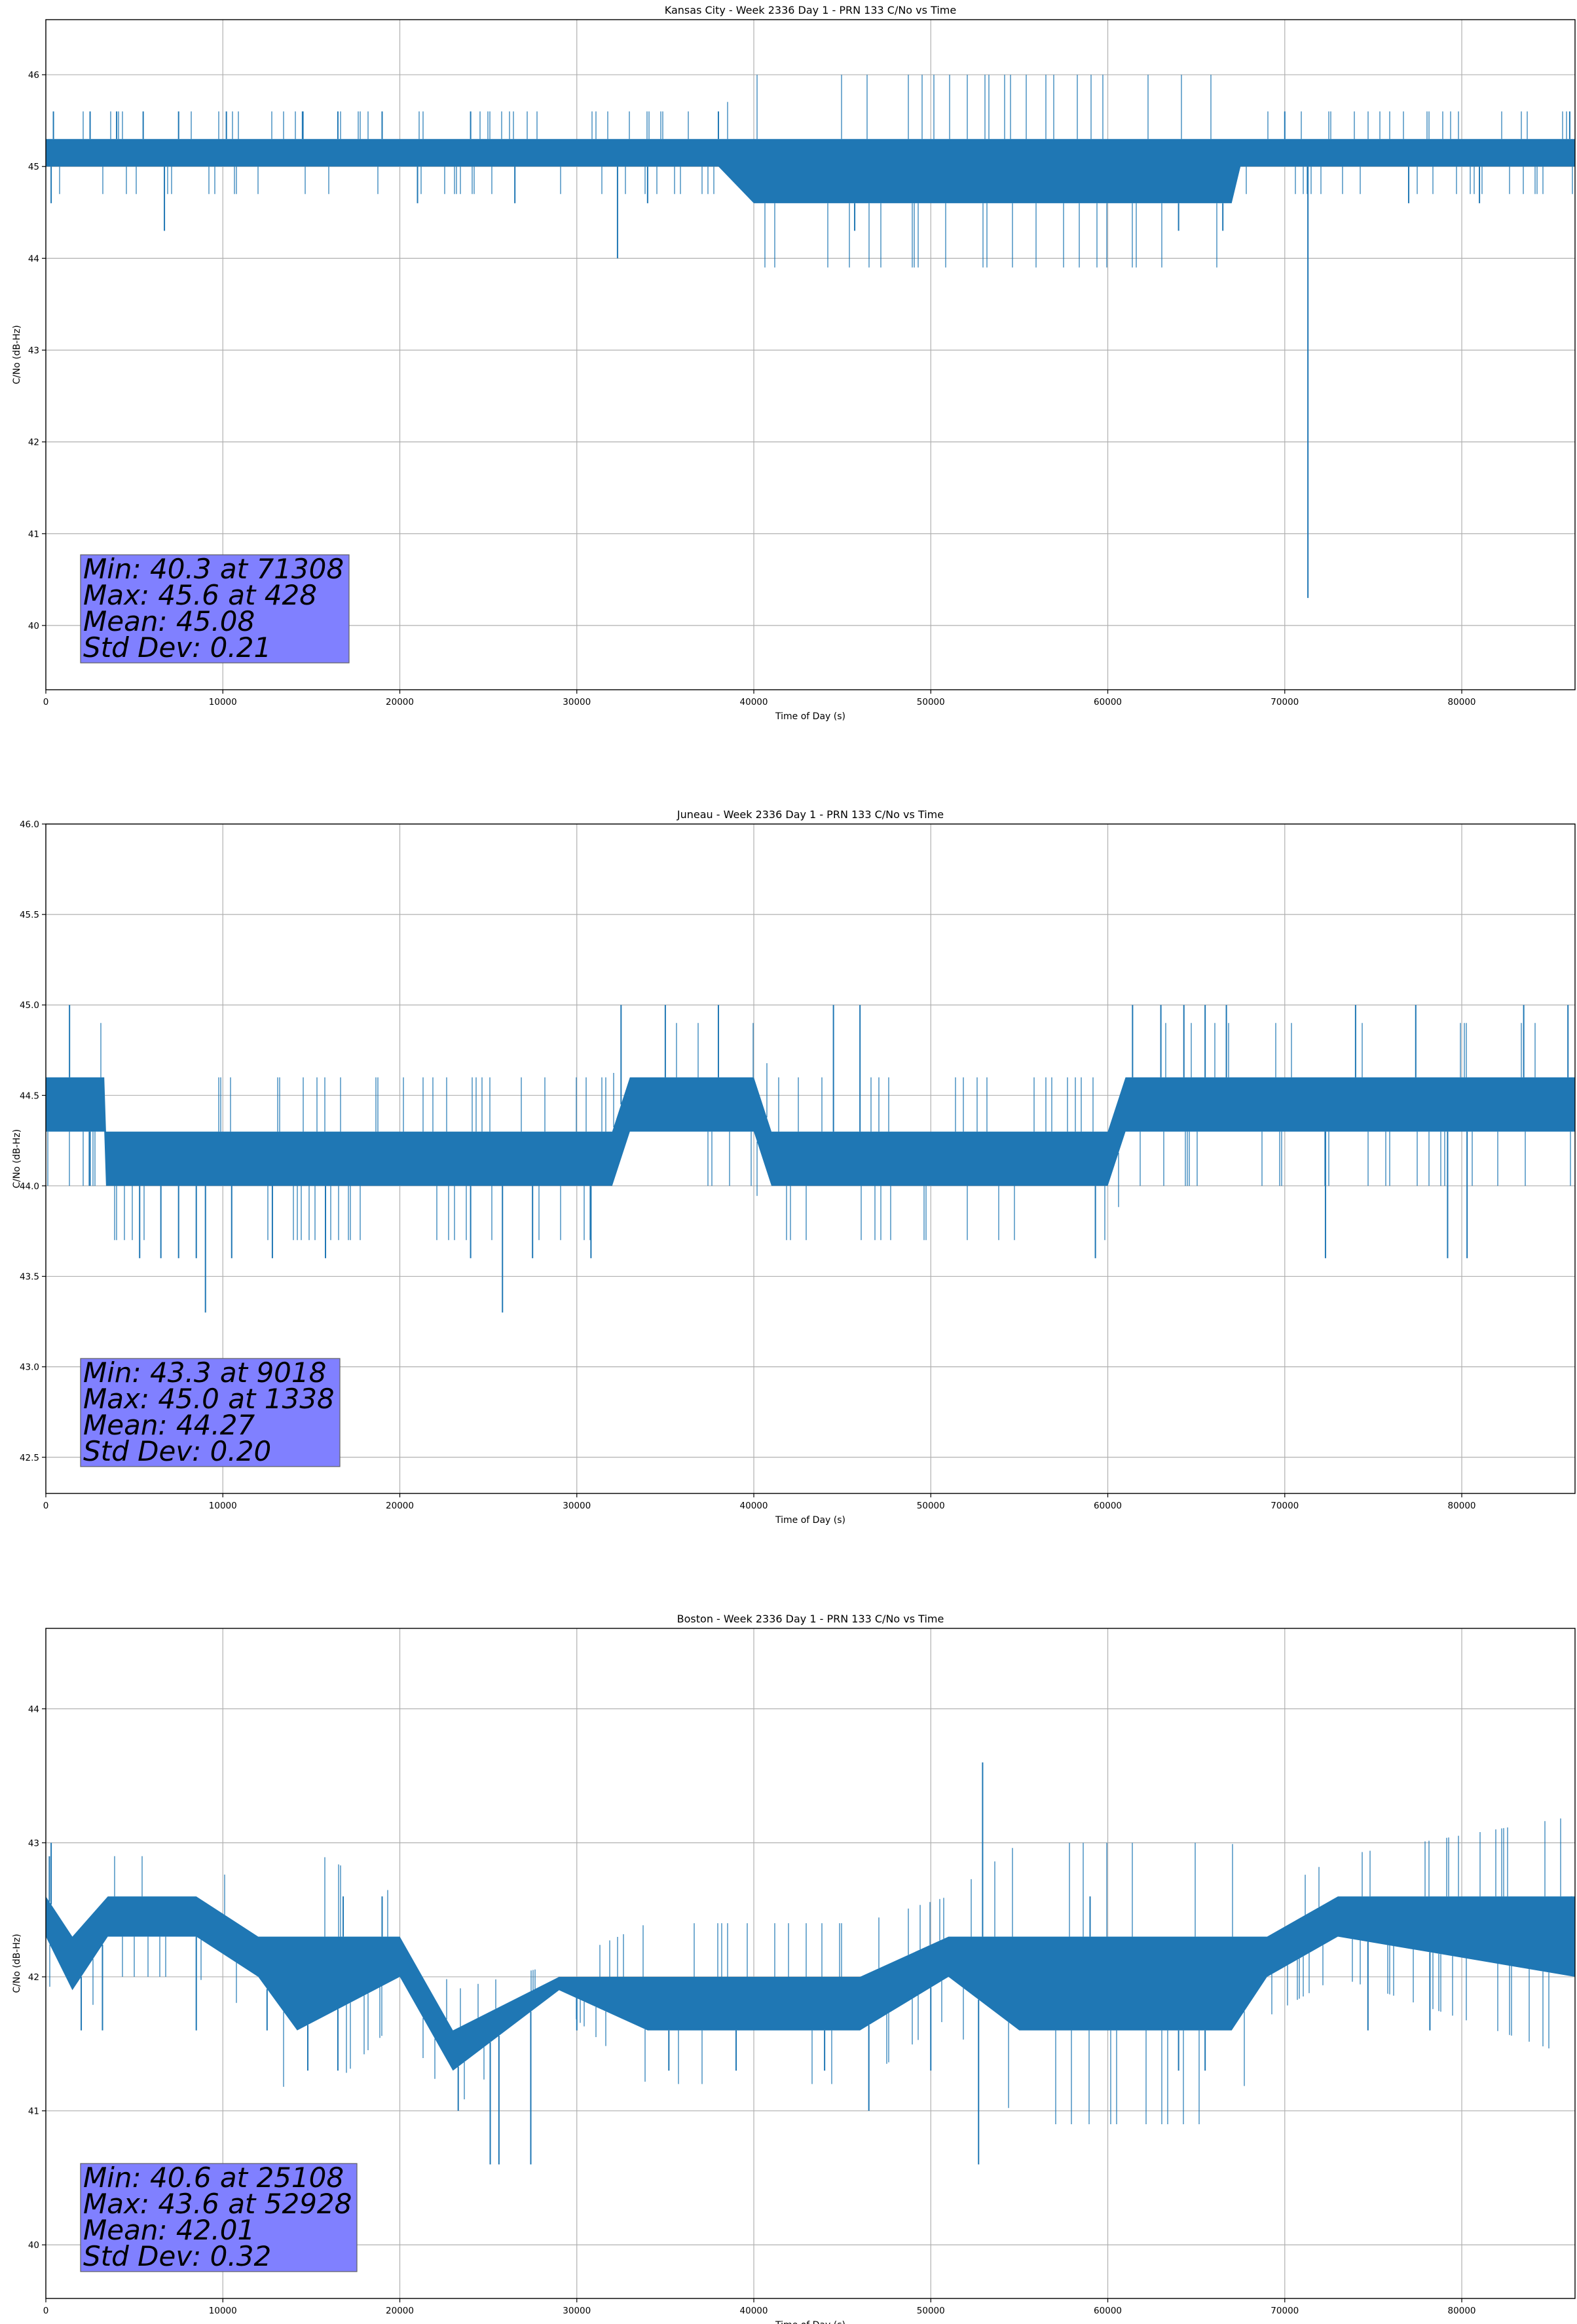 The width and height of the screenshot is (1577, 2324). What do you see at coordinates (29, 1186) in the screenshot?
I see `y-tick-label: 44.0` at bounding box center [29, 1186].